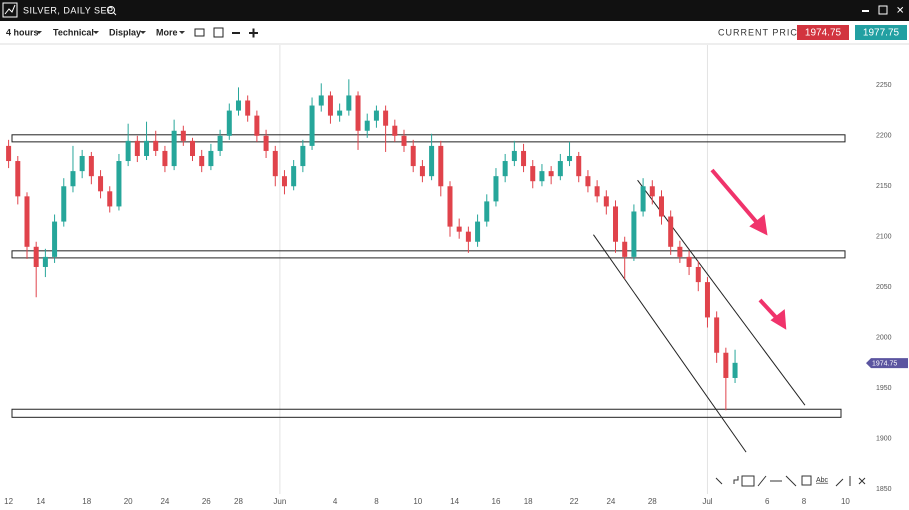 The image size is (909, 510). Describe the element at coordinates (253, 33) in the screenshot. I see `zoom-in` at that location.